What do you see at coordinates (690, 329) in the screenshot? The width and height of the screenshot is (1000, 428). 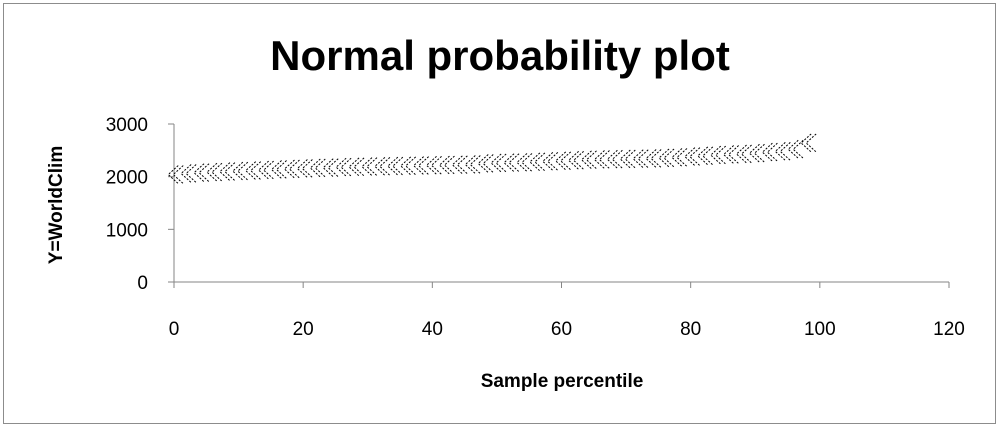 I see `x-tick-label: 80` at bounding box center [690, 329].